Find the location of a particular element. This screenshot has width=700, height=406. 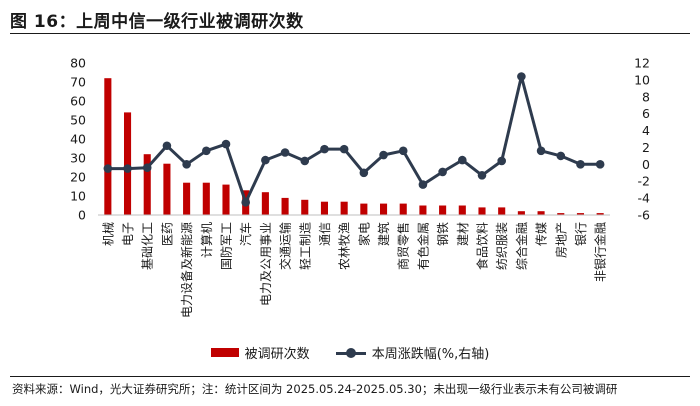

x-tick-label: 钢铁 is located at coordinates (443, 234).